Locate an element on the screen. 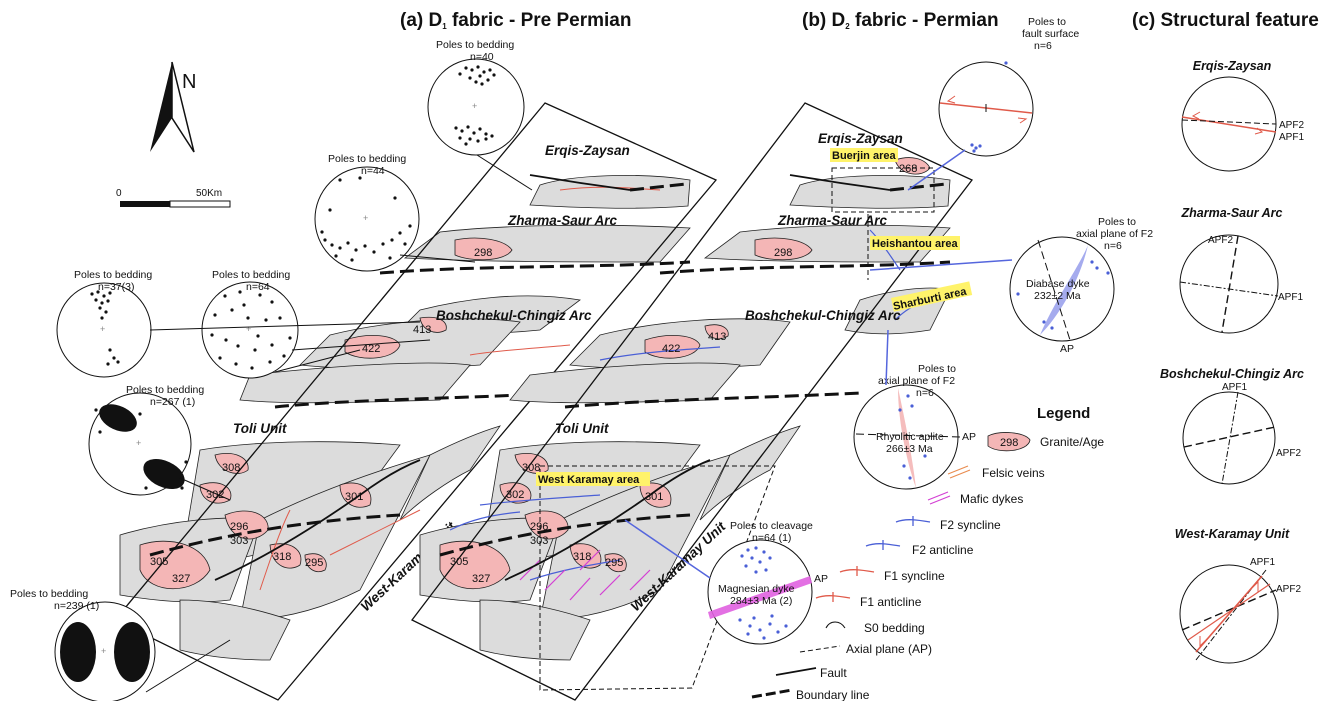 The width and height of the screenshot is (1332, 701). stereonet-a2: + is located at coordinates (367, 219).